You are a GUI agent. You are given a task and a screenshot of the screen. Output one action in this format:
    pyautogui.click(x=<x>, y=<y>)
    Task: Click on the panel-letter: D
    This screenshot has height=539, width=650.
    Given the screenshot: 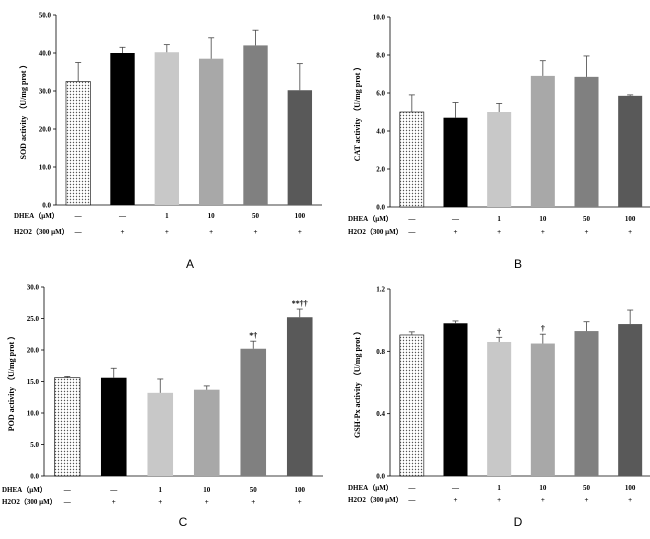 What is the action you would take?
    pyautogui.click(x=518, y=522)
    